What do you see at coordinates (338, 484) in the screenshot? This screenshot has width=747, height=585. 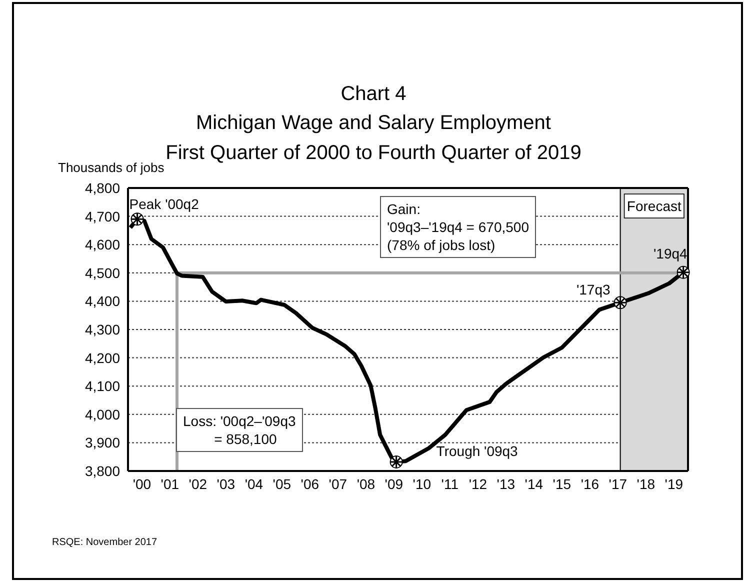 I see `x-tick-label: '07` at bounding box center [338, 484].